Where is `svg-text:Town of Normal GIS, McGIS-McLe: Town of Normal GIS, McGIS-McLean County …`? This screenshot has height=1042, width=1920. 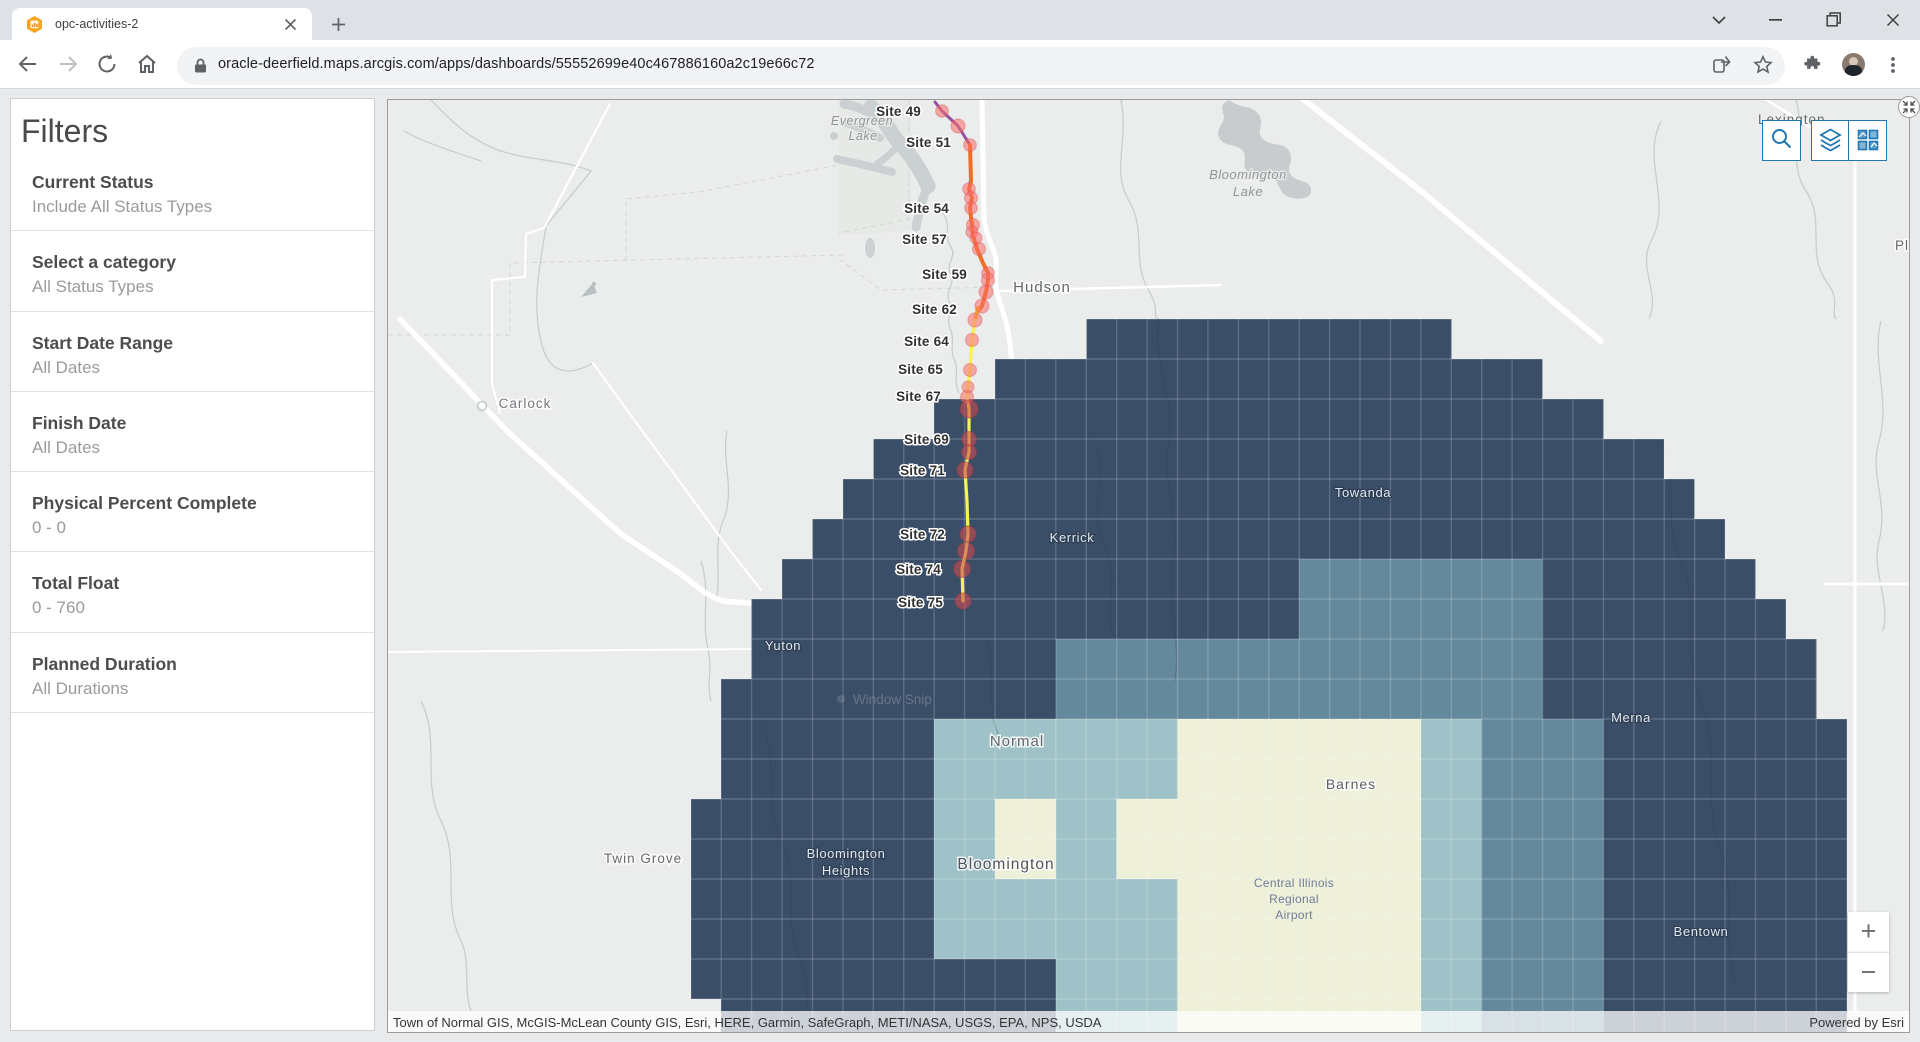 svg-text:Town of Normal GIS, McGIS-McLe: Town of Normal GIS, McGIS-McLean County … is located at coordinates (747, 1022).